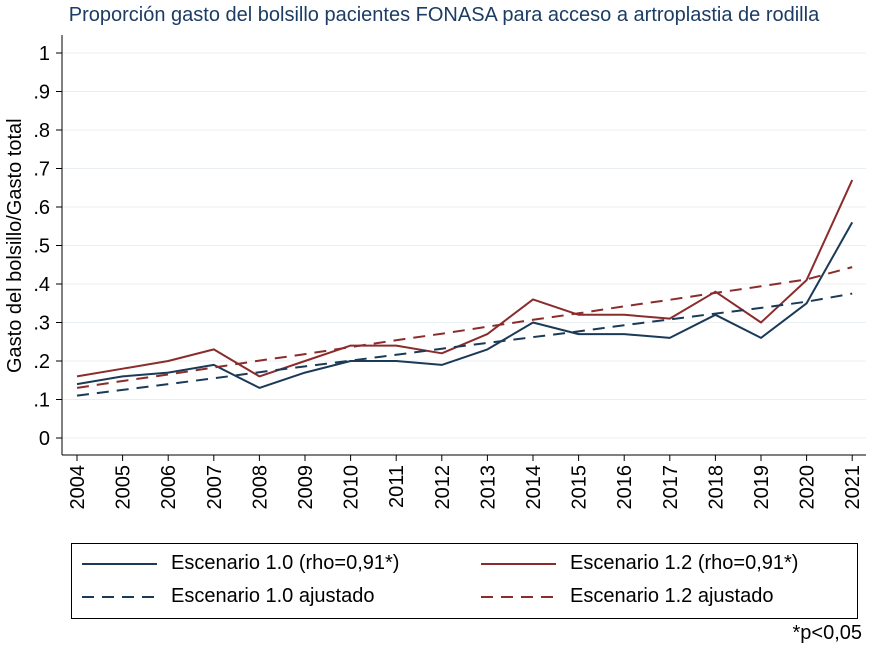 The width and height of the screenshot is (888, 648). I want to click on x-tick-label: 2014, so click(534, 487).